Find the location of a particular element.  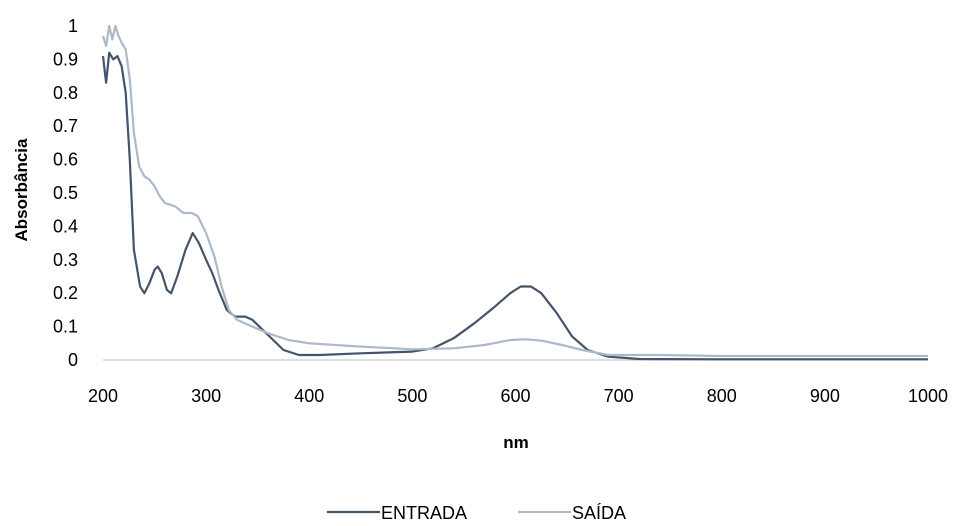

x-tick-label: 300 is located at coordinates (206, 396).